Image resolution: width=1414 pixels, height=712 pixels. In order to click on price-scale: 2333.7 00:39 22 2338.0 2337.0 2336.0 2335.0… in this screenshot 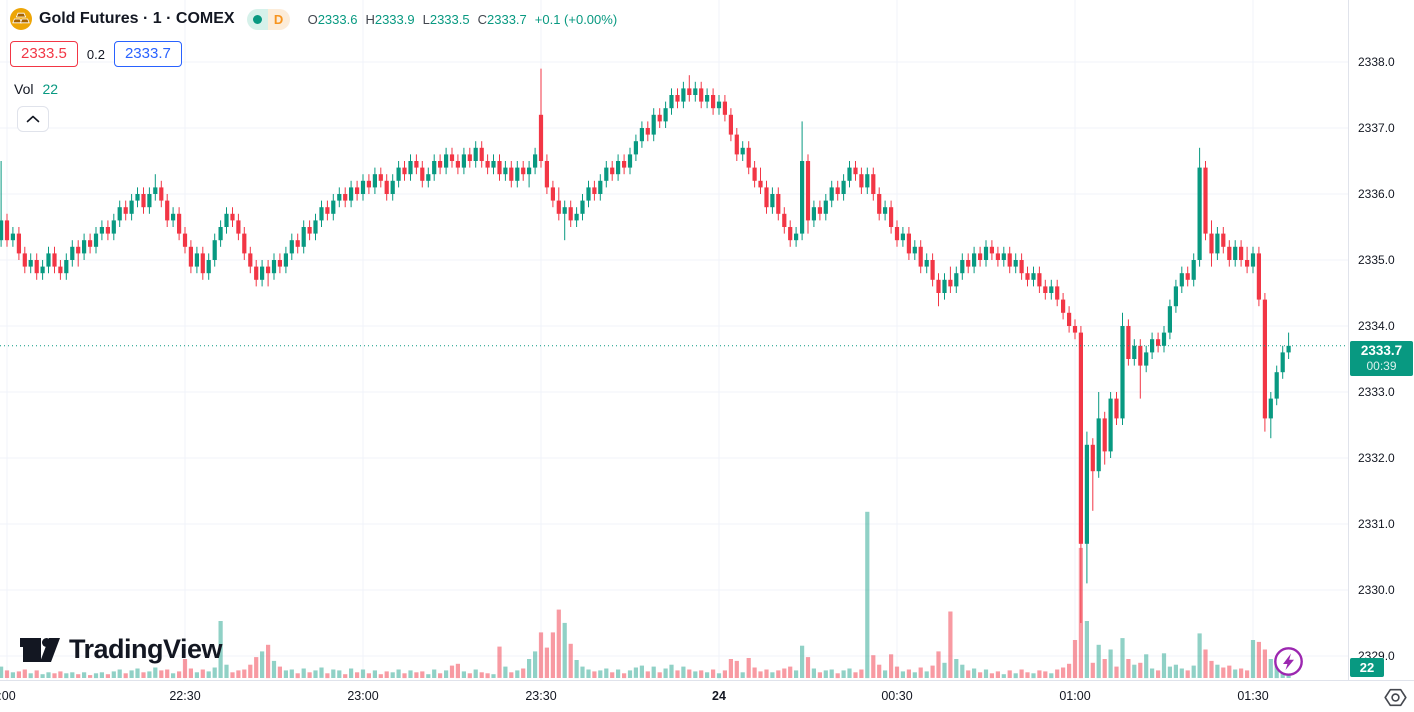, I will do `click(1381, 340)`.